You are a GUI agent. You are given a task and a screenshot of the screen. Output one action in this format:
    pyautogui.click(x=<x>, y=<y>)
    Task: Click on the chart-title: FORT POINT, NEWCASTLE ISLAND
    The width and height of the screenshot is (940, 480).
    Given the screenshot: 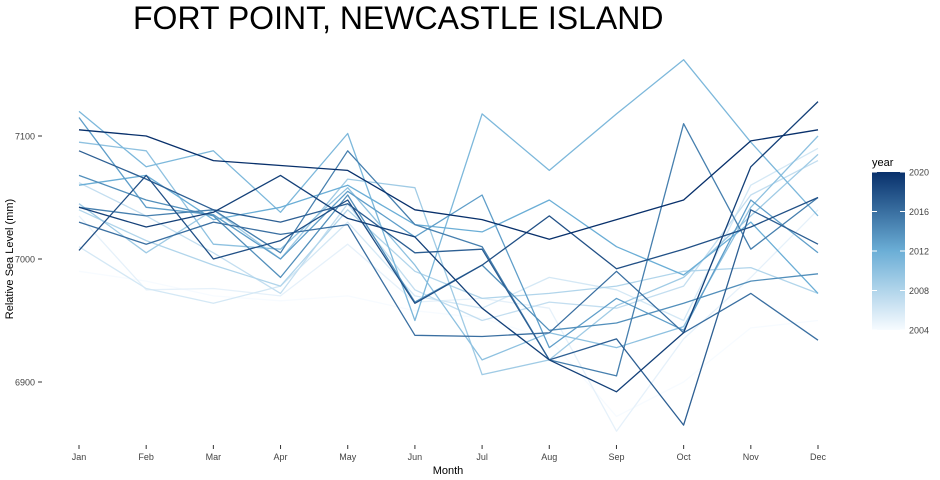 What is the action you would take?
    pyautogui.click(x=398, y=18)
    